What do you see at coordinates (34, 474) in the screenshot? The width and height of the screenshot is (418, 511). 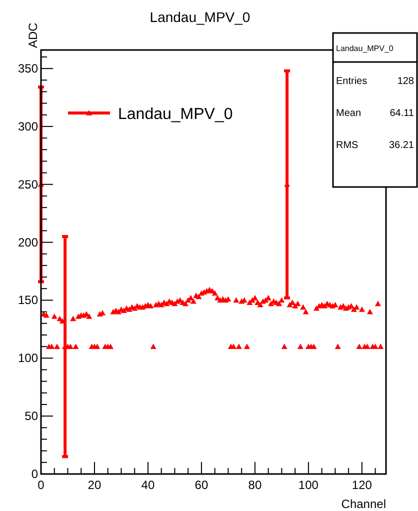 I see `y-tick-label: 0` at bounding box center [34, 474].